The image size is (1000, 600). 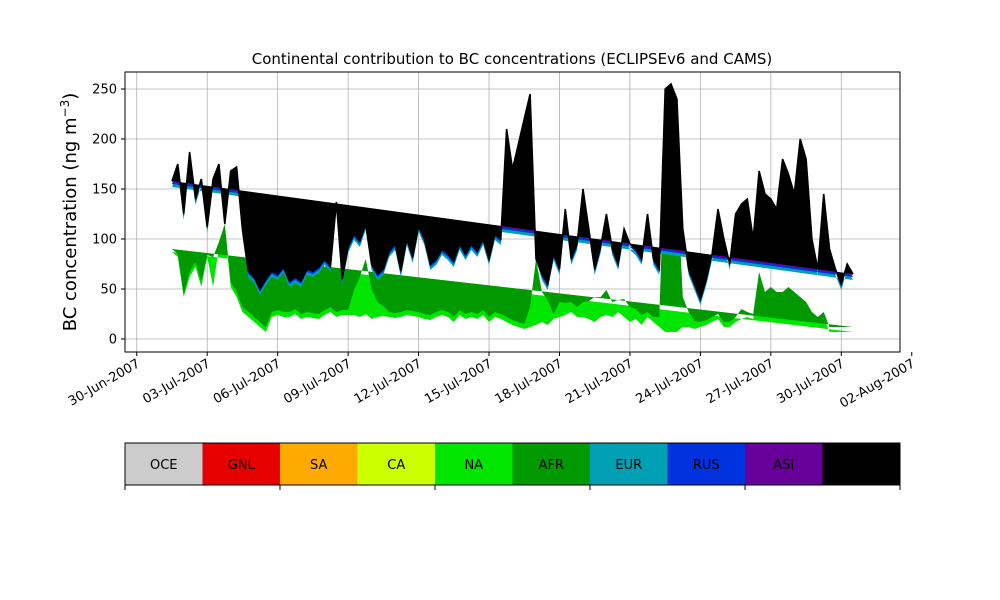 I want to click on x-tick-label: 15-Jul-2007, so click(x=458, y=381).